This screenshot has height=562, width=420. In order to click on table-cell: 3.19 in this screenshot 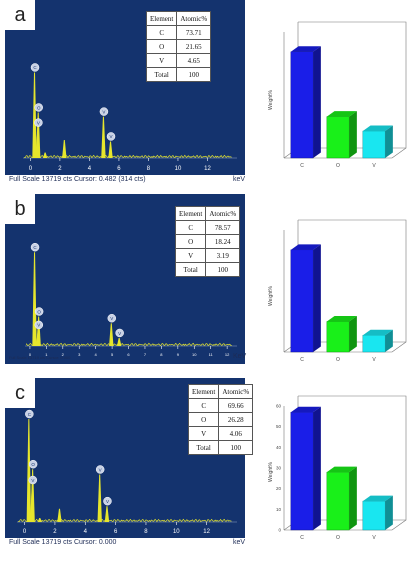, I will do `click(223, 255)`.